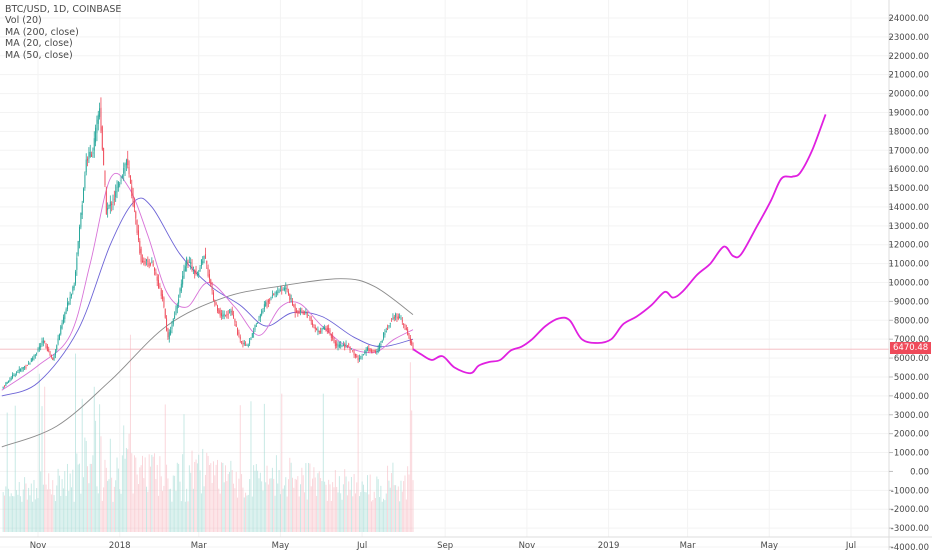 The image size is (932, 550). Describe the element at coordinates (63, 9) in the screenshot. I see `legend-symbol: BTC/USD, 1D, COINBASE` at that location.